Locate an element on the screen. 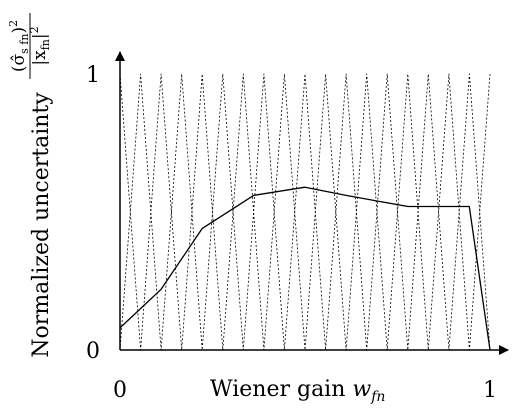 The width and height of the screenshot is (512, 416). fraction-denominator-exp: 2 is located at coordinates (34, 29).